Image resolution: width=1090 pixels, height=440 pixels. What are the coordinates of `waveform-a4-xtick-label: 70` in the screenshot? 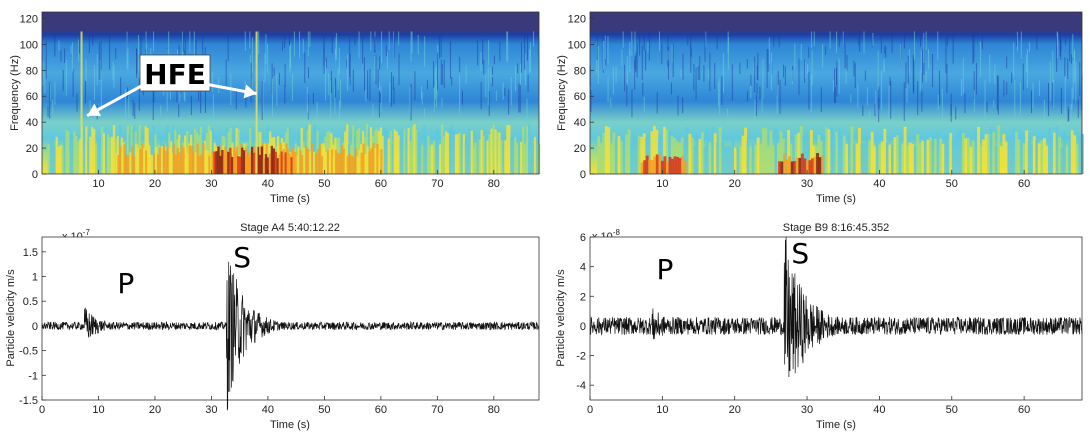 It's located at (437, 410).